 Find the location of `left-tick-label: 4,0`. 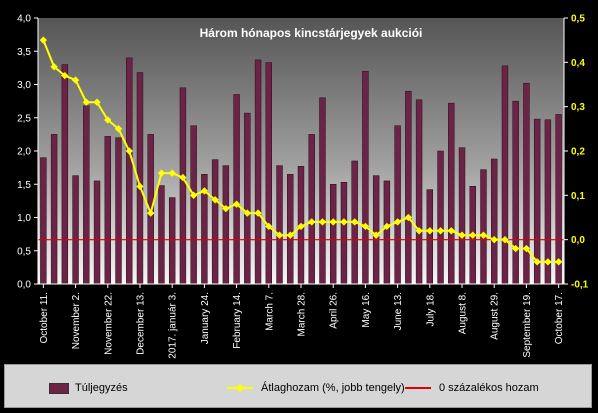

left-tick-label: 4,0 is located at coordinates (24, 19).